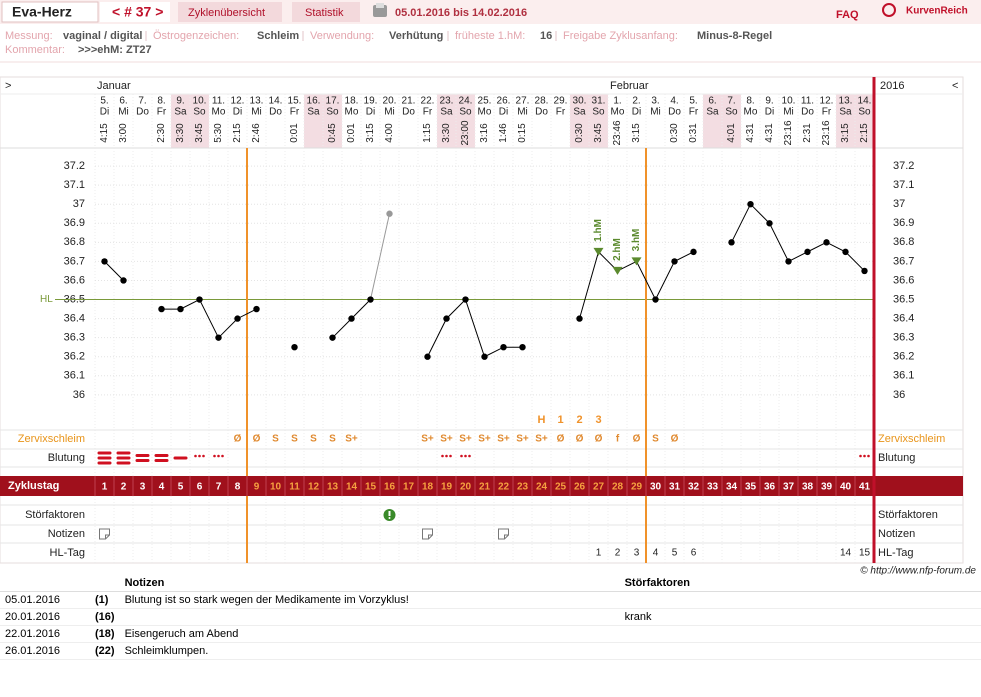 This screenshot has width=981, height=697. Describe the element at coordinates (324, 13) in the screenshot. I see `tab-stats: Statistik` at that location.